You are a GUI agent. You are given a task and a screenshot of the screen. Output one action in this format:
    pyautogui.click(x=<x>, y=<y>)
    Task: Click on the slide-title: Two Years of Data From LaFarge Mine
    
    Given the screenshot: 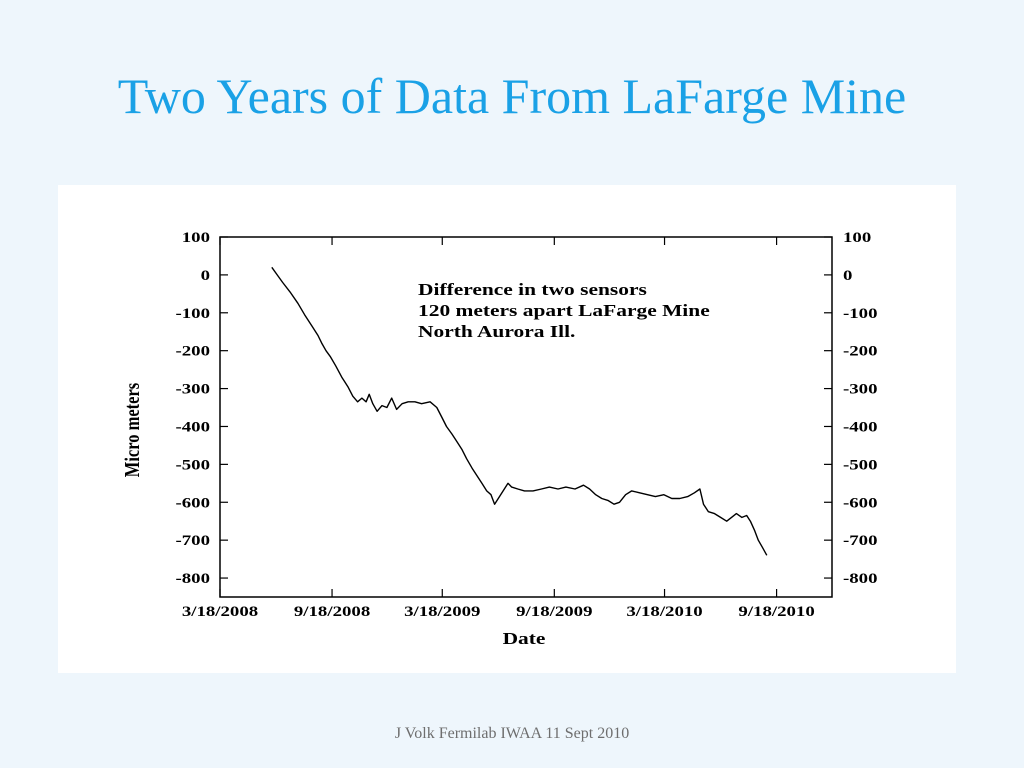 What is the action you would take?
    pyautogui.click(x=512, y=96)
    